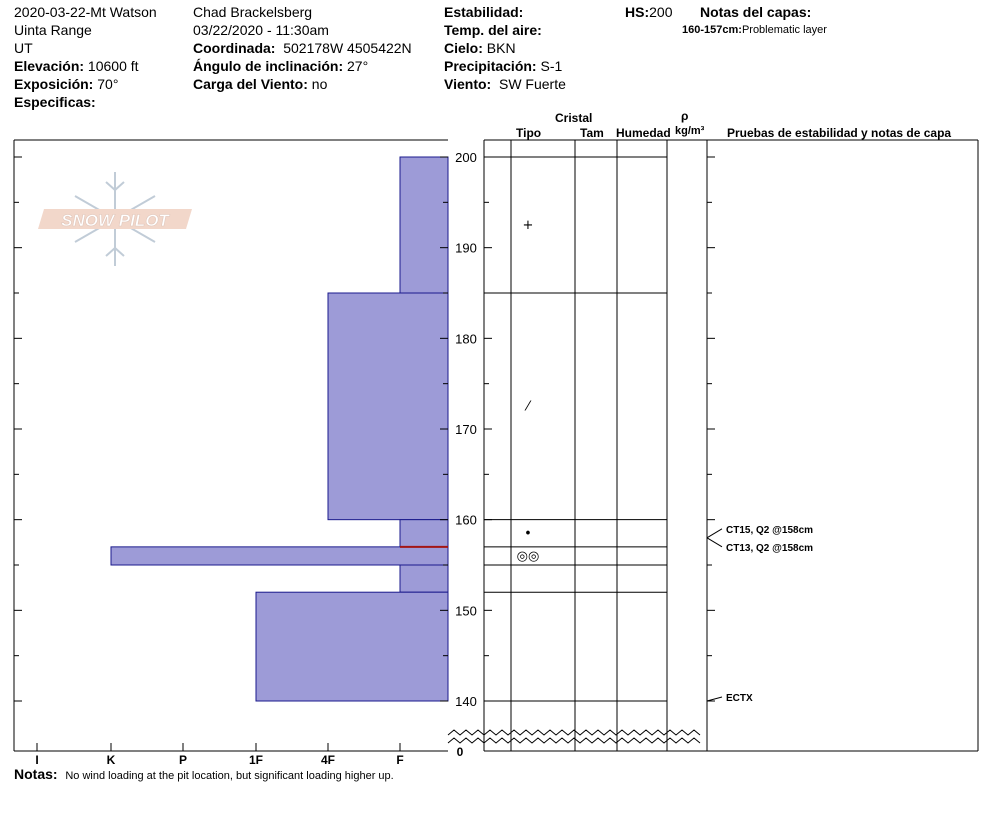 This screenshot has height=840, width=994. Describe the element at coordinates (712, 30) in the screenshot. I see `layer-note-range: 160-157cm:` at that location.